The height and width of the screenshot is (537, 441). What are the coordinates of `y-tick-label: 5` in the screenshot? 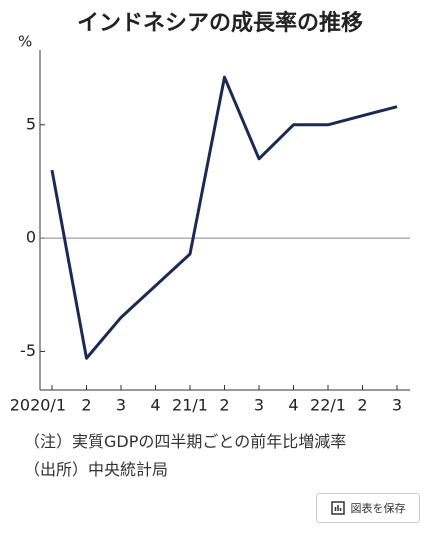 It's located at (31, 123).